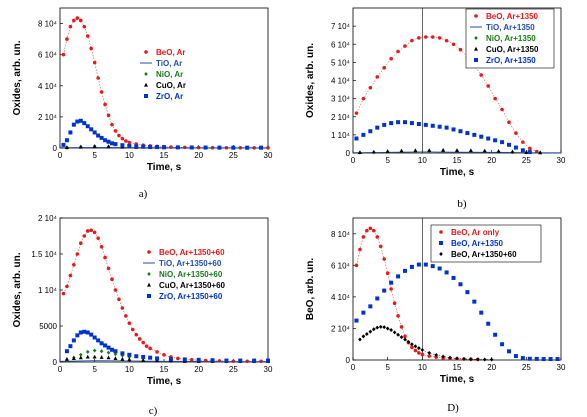 This screenshot has height=417, width=587. Describe the element at coordinates (341, 62) in the screenshot. I see `y-tick-label: 5 10⁴` at that location.